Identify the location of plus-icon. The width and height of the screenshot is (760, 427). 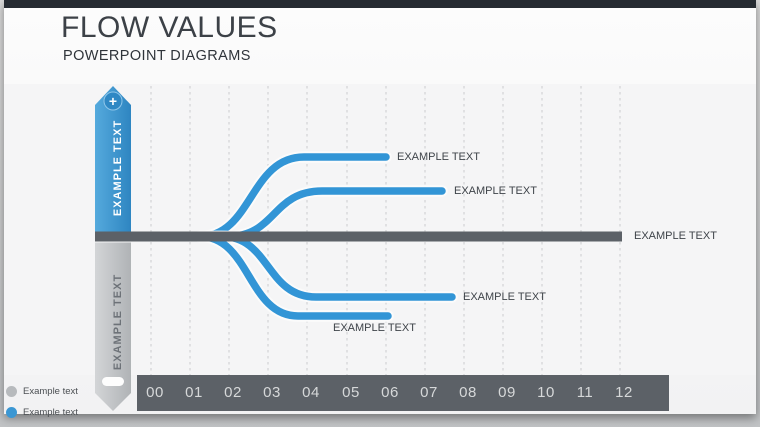
(113, 101).